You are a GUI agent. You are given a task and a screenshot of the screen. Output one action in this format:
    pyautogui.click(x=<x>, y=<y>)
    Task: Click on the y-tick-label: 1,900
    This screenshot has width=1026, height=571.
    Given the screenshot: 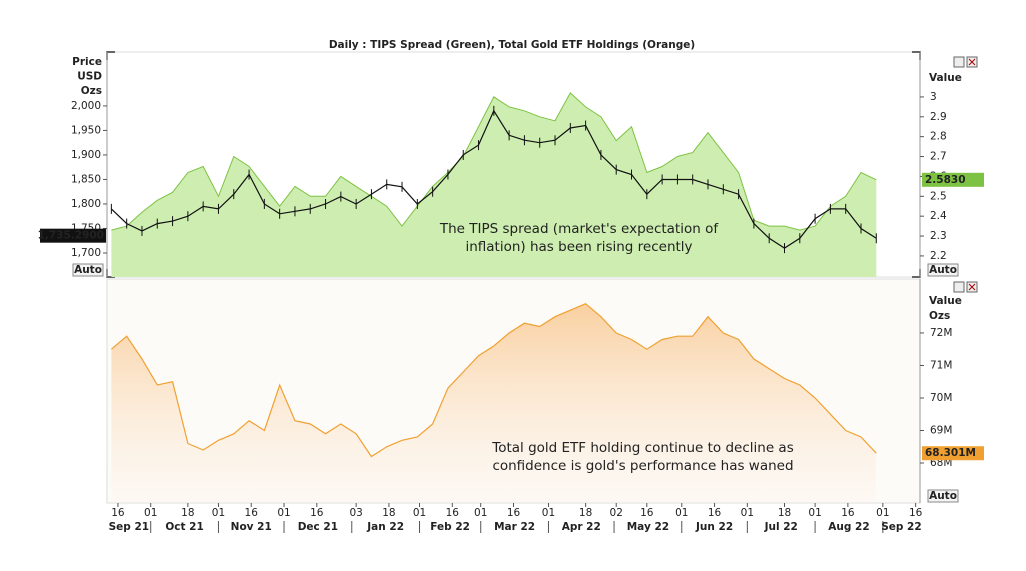 What is the action you would take?
    pyautogui.click(x=86, y=155)
    